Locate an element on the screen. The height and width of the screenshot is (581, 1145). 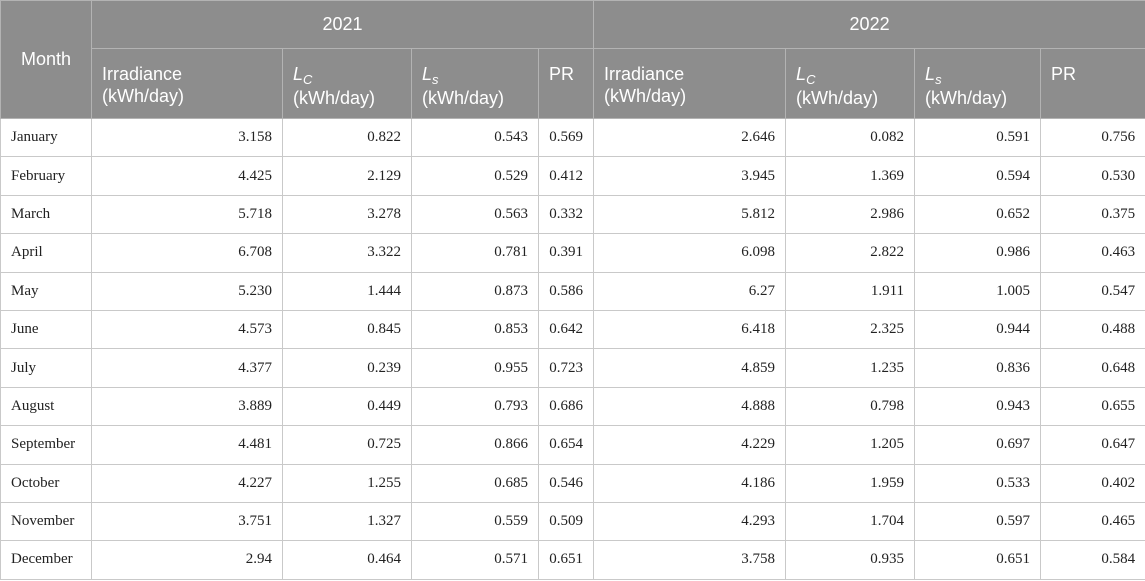
ls-cell-2022: 0.944 is located at coordinates (978, 329).